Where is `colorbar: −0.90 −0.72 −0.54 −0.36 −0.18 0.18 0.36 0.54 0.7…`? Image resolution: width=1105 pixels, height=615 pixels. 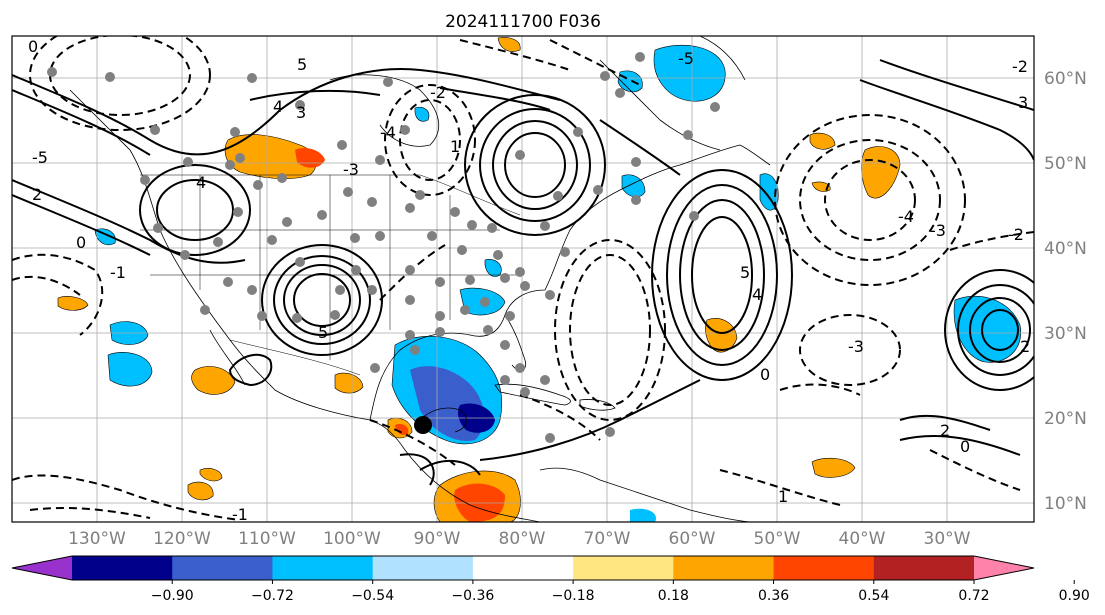 colorbar: −0.90 −0.72 −0.54 −0.36 −0.18 0.18 0.36 0.54 0.7… is located at coordinates (550, 579).